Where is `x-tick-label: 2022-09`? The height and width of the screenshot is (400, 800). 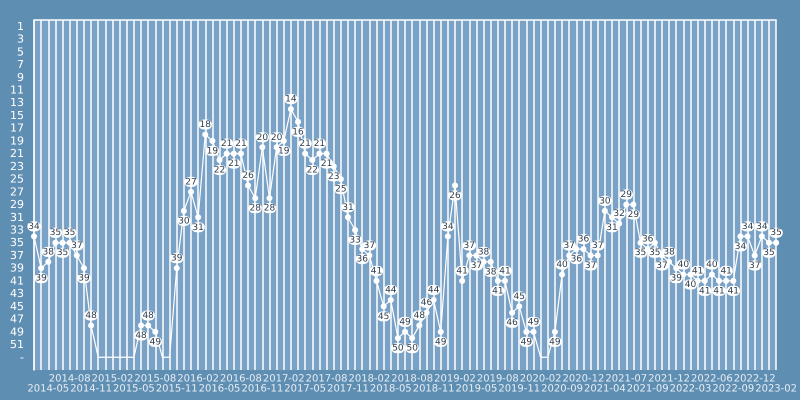
x-tick-label: 2022-09 is located at coordinates (733, 389).